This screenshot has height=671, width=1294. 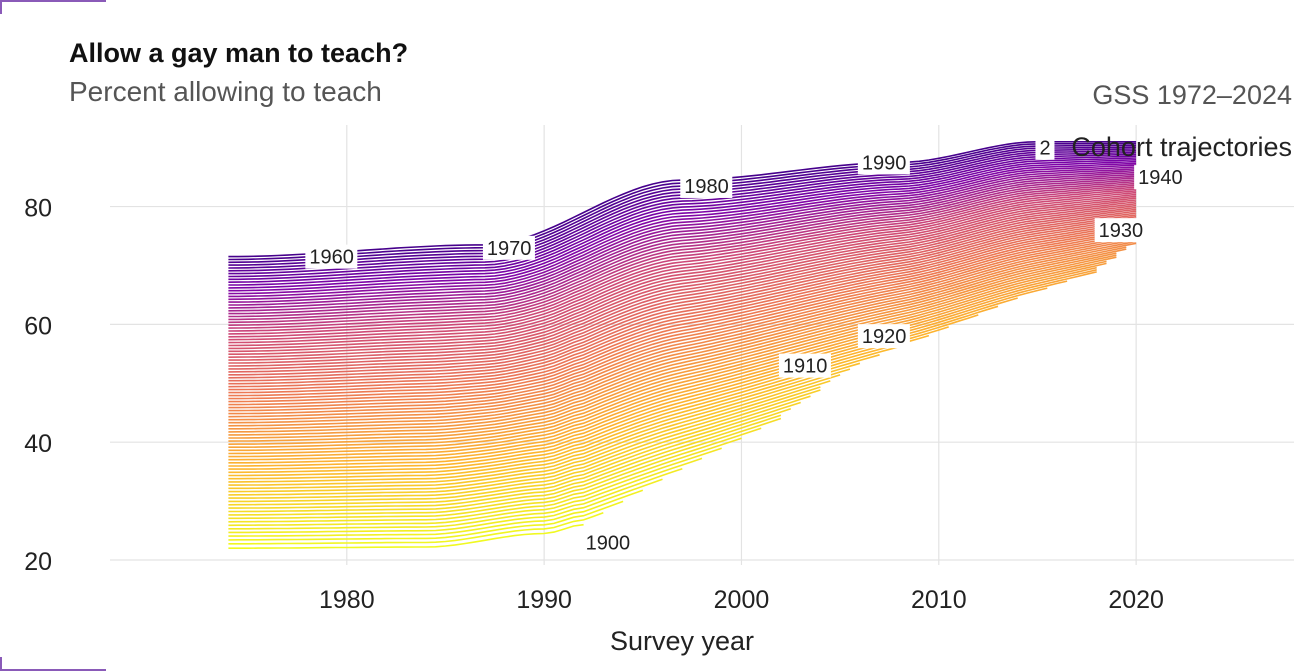 I want to click on cohort-label-1940: 1940, so click(x=1160, y=177).